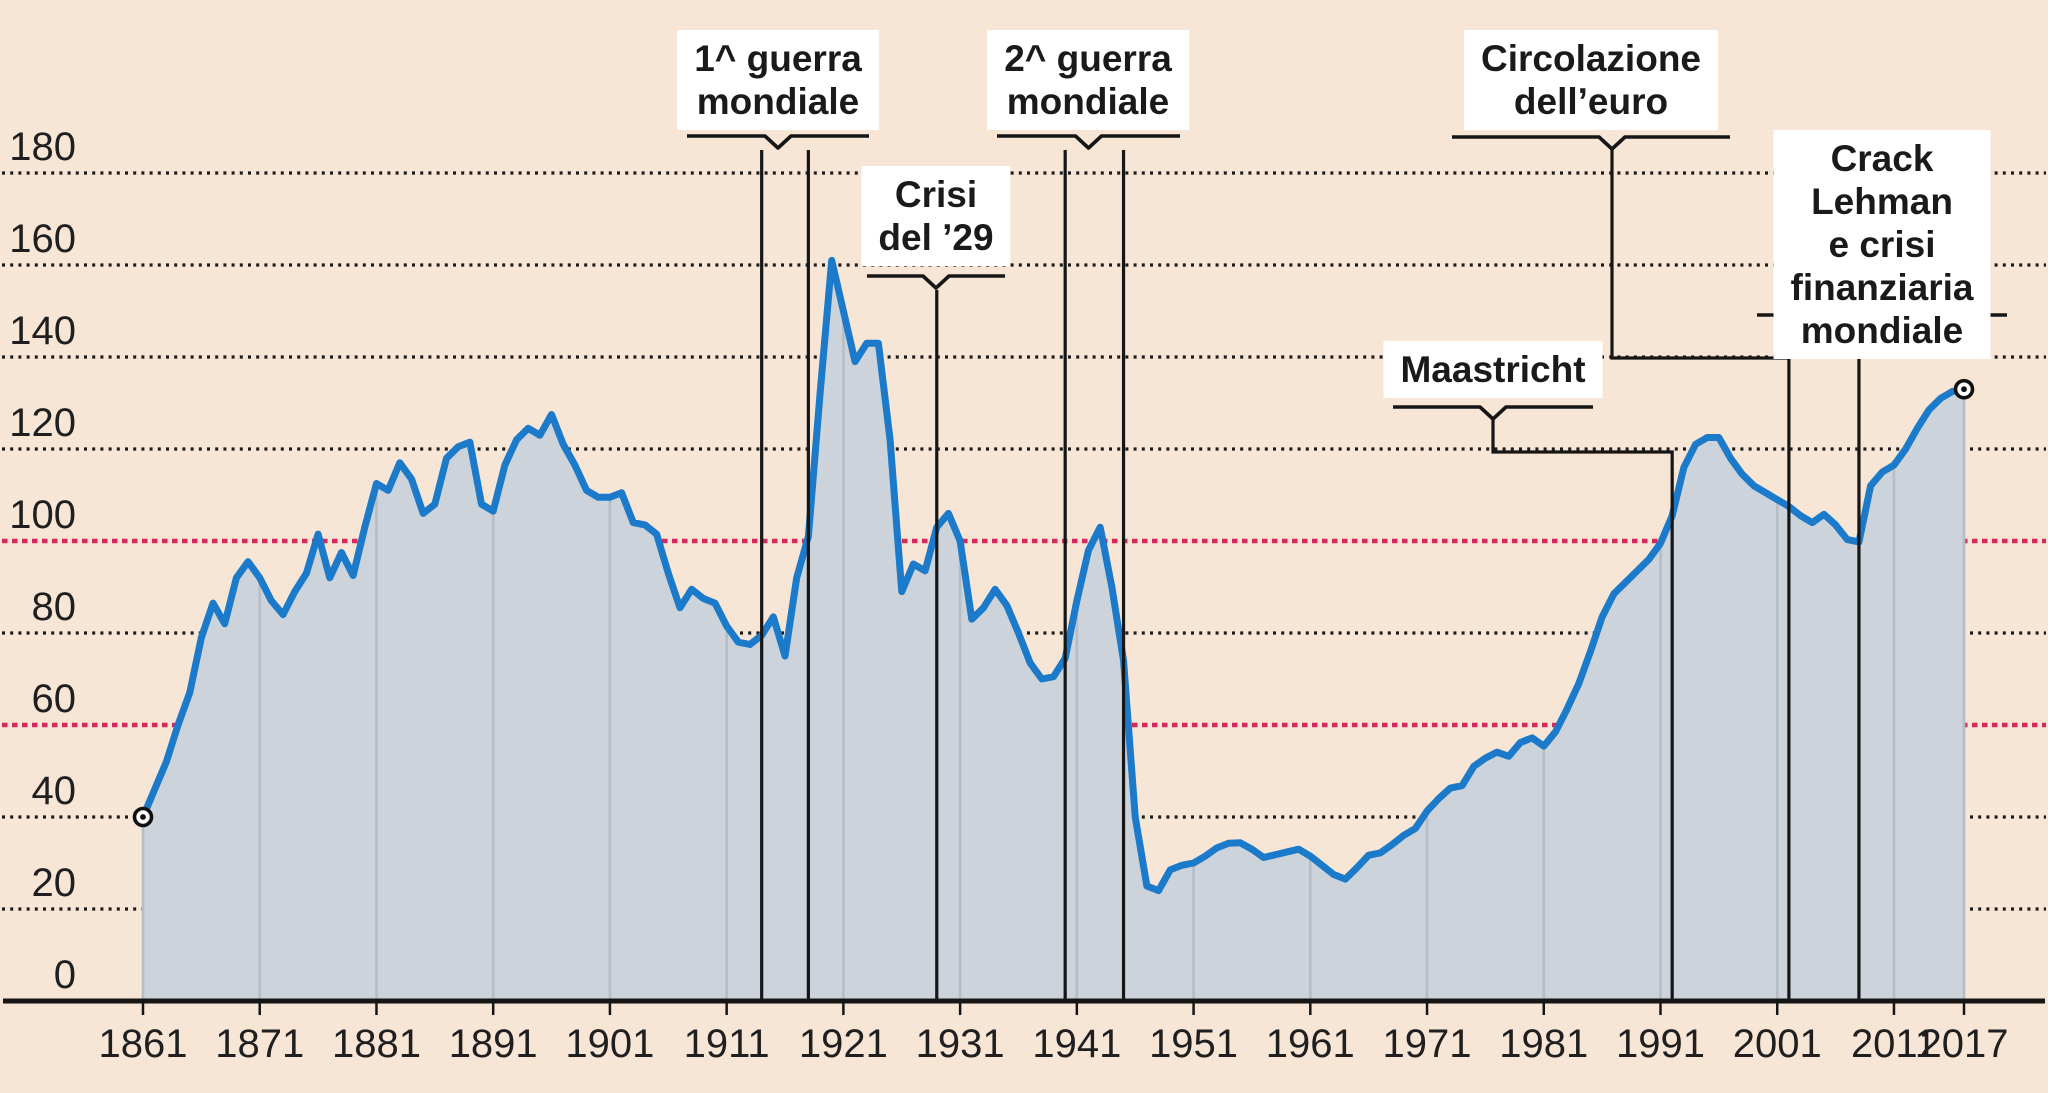 This screenshot has width=2048, height=1093. I want to click on y-axis-label-0: 0, so click(64, 975).